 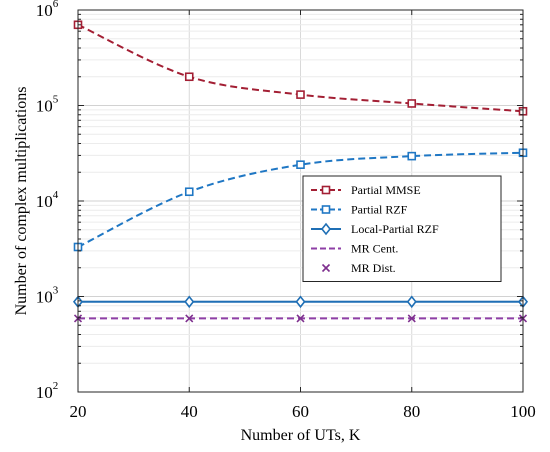 What do you see at coordinates (189, 411) in the screenshot?
I see `x-tick-label: 40` at bounding box center [189, 411].